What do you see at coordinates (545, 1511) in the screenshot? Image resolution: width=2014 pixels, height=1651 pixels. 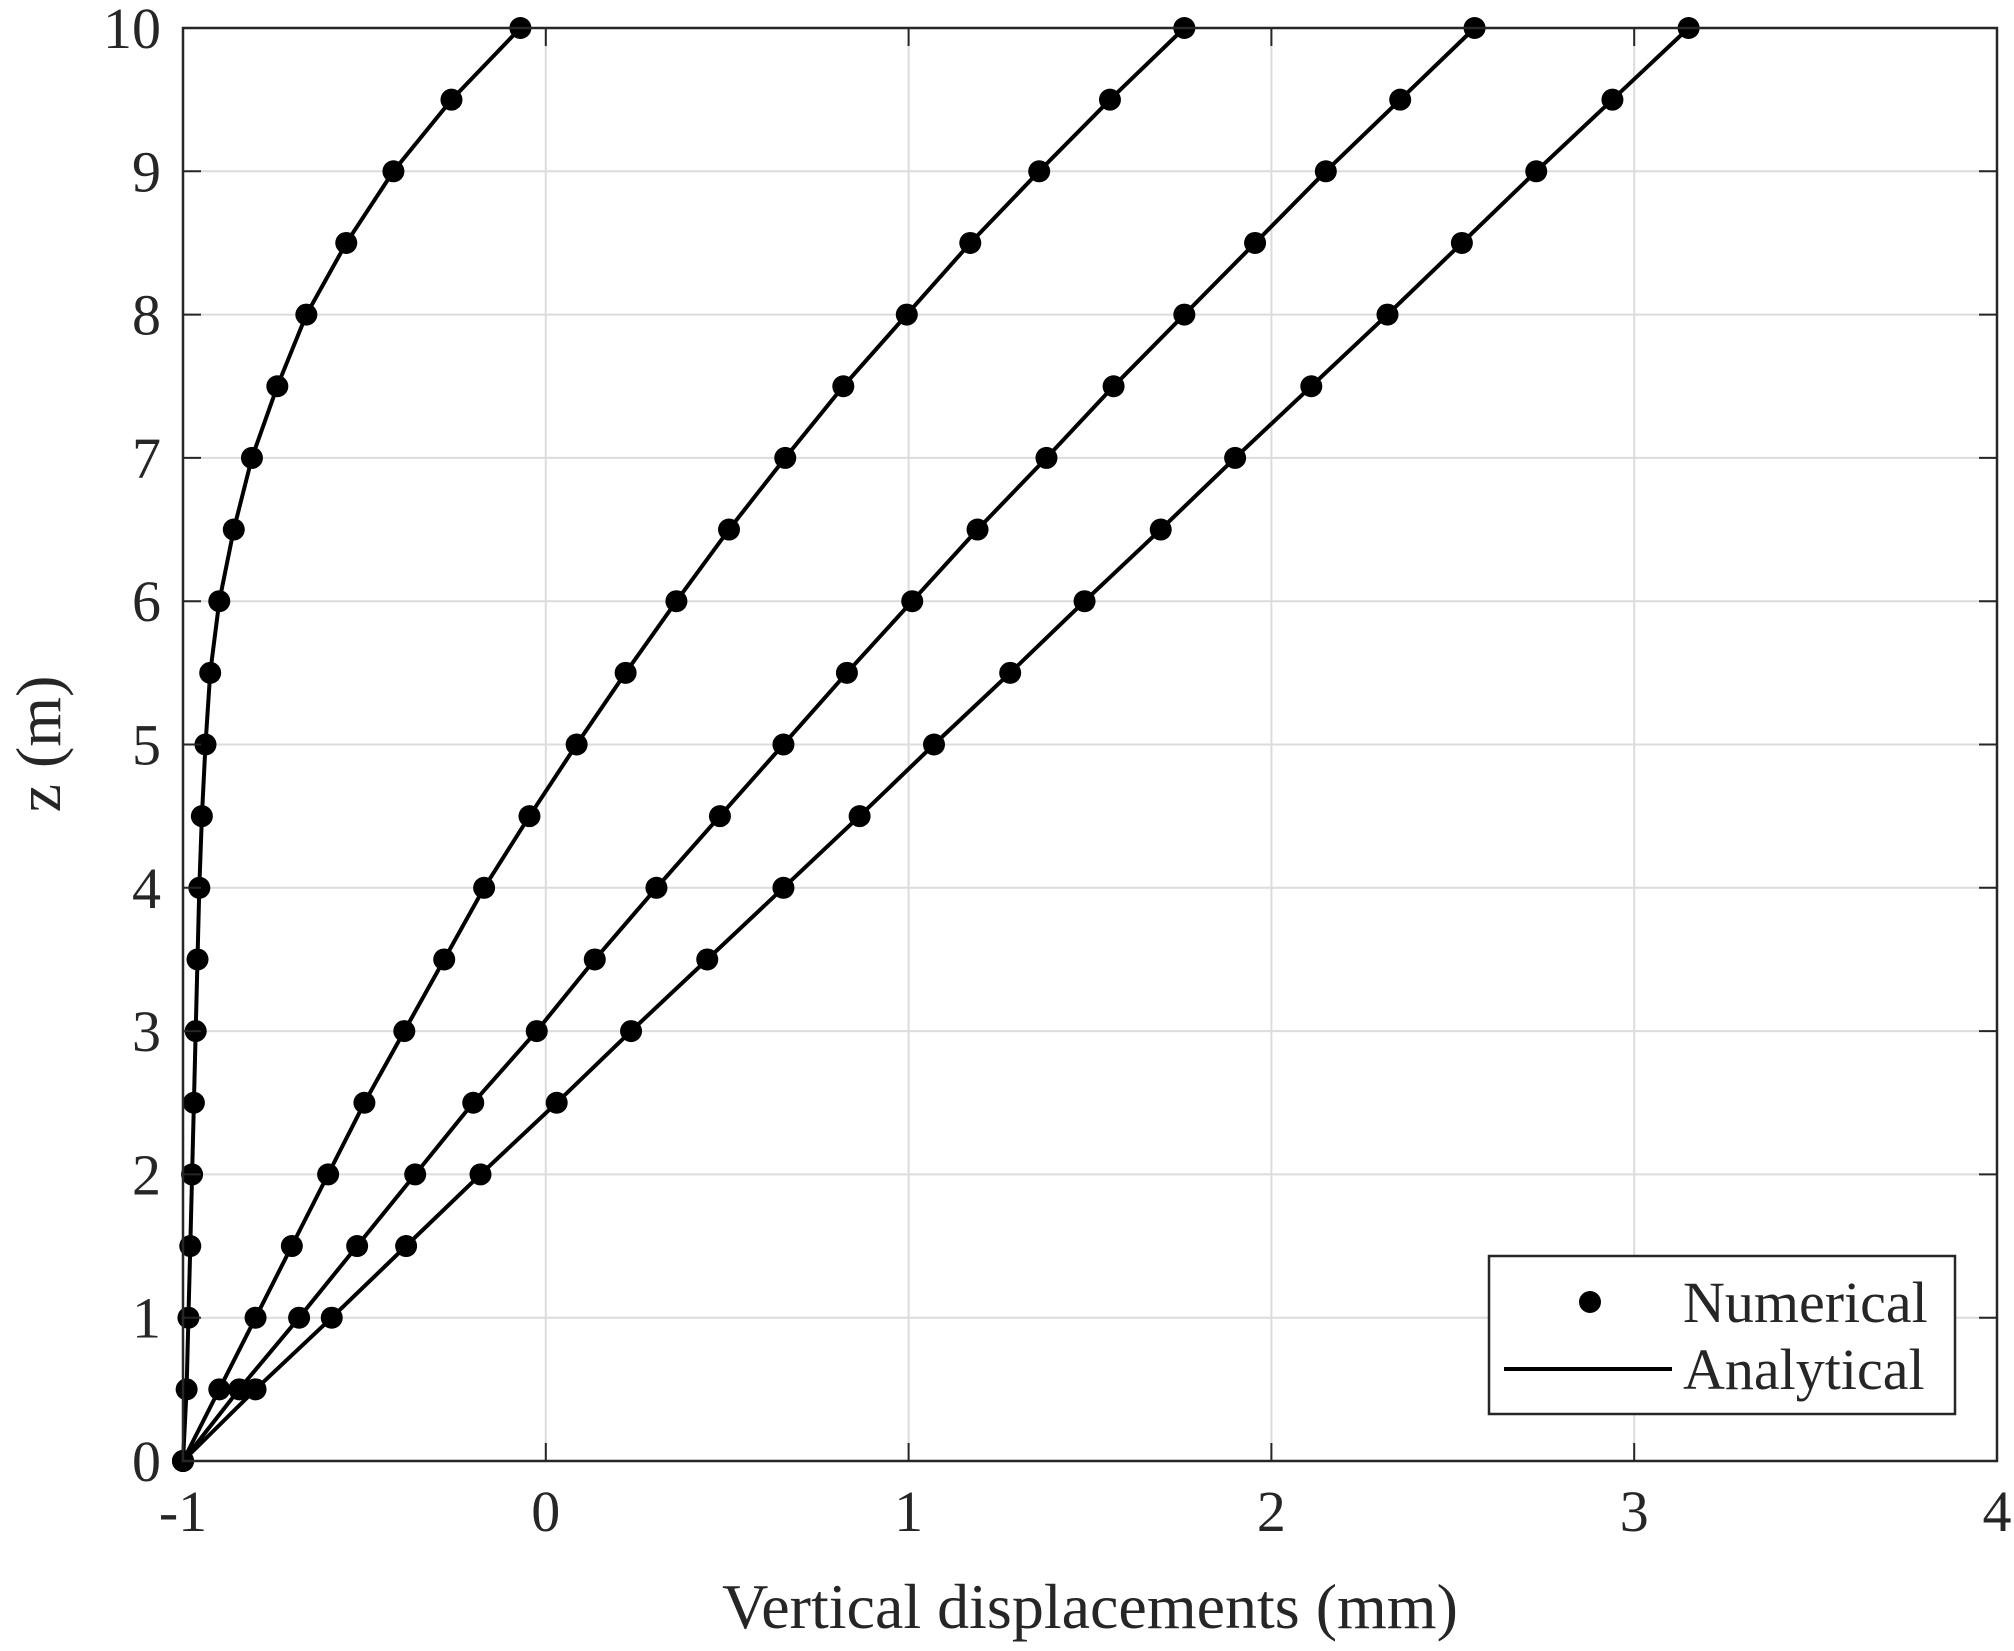 I see `x-tick-label: 0` at bounding box center [545, 1511].